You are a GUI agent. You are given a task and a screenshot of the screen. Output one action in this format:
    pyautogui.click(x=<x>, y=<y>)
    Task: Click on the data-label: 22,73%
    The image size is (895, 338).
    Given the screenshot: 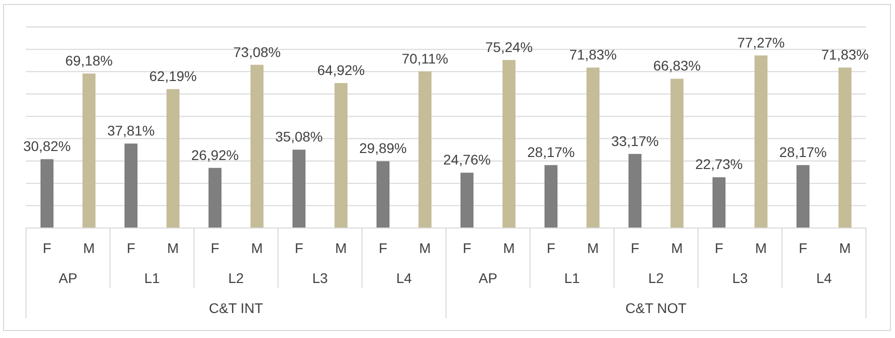 What is the action you would take?
    pyautogui.click(x=719, y=164)
    